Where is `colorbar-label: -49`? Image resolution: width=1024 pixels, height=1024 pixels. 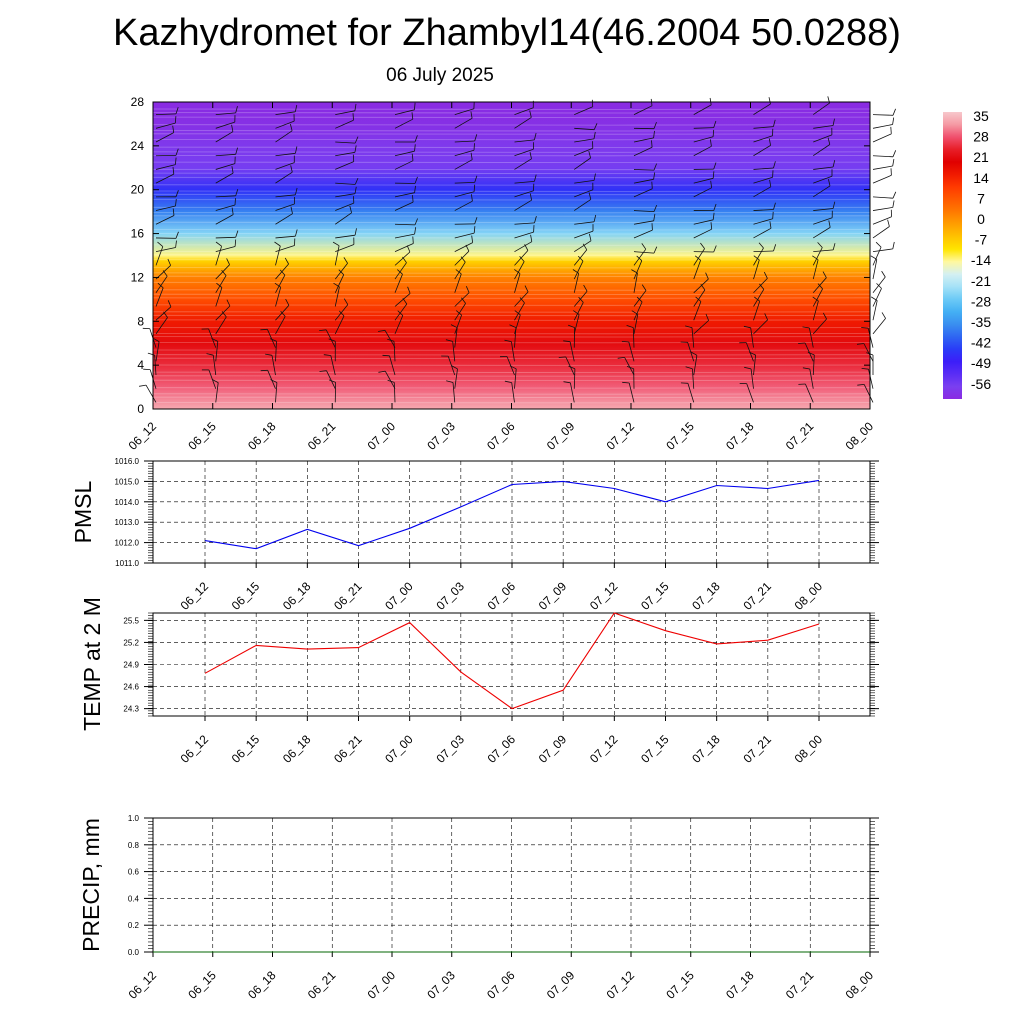 colorbar-label: -49 is located at coordinates (981, 363).